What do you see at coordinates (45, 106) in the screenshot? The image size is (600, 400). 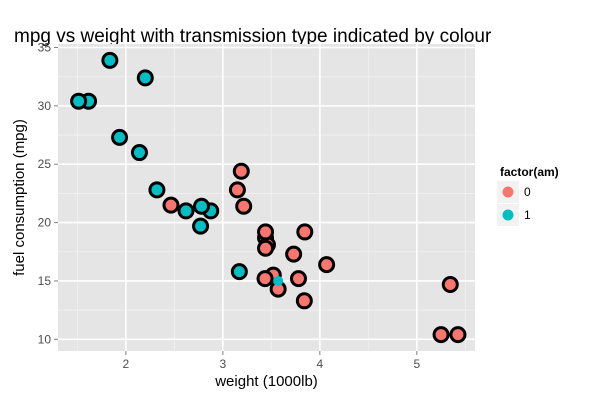 I see `y-tick-label: 30` at bounding box center [45, 106].